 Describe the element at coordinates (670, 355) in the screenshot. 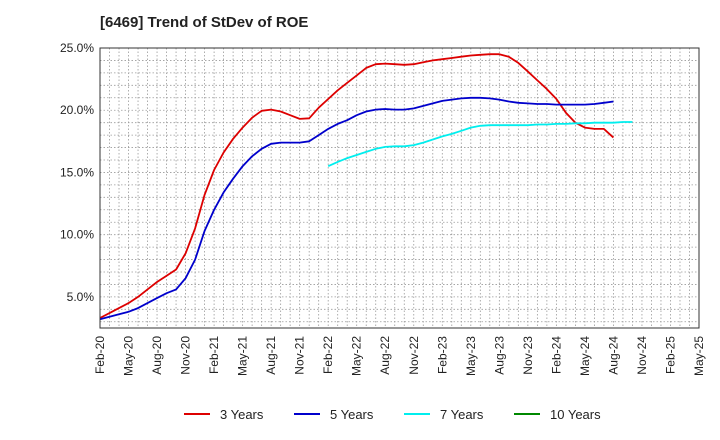

I see `x-tick-label: Feb-25` at that location.